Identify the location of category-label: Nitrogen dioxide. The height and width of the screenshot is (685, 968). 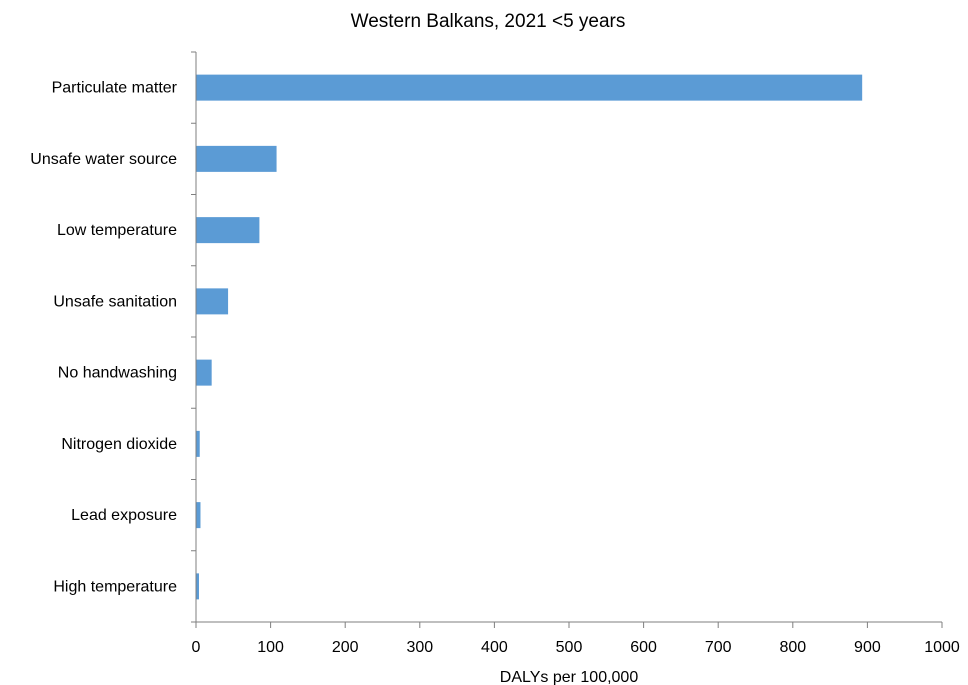
(119, 444).